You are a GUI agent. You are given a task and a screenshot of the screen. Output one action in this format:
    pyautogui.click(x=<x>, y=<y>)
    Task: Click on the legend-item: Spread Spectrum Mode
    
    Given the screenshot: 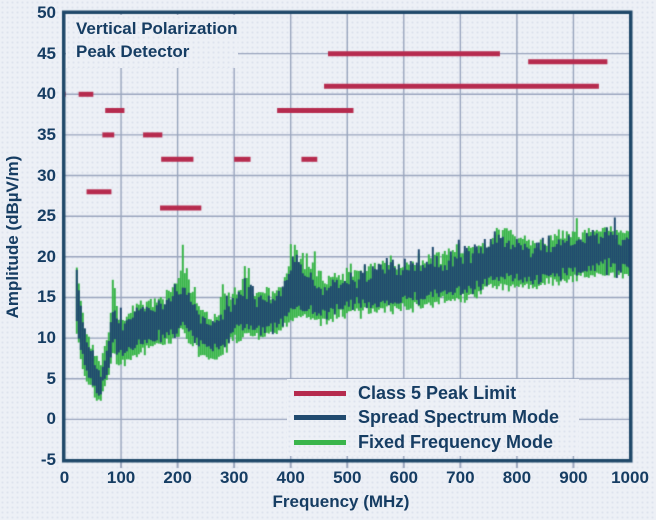 What is the action you would take?
    pyautogui.click(x=433, y=417)
    